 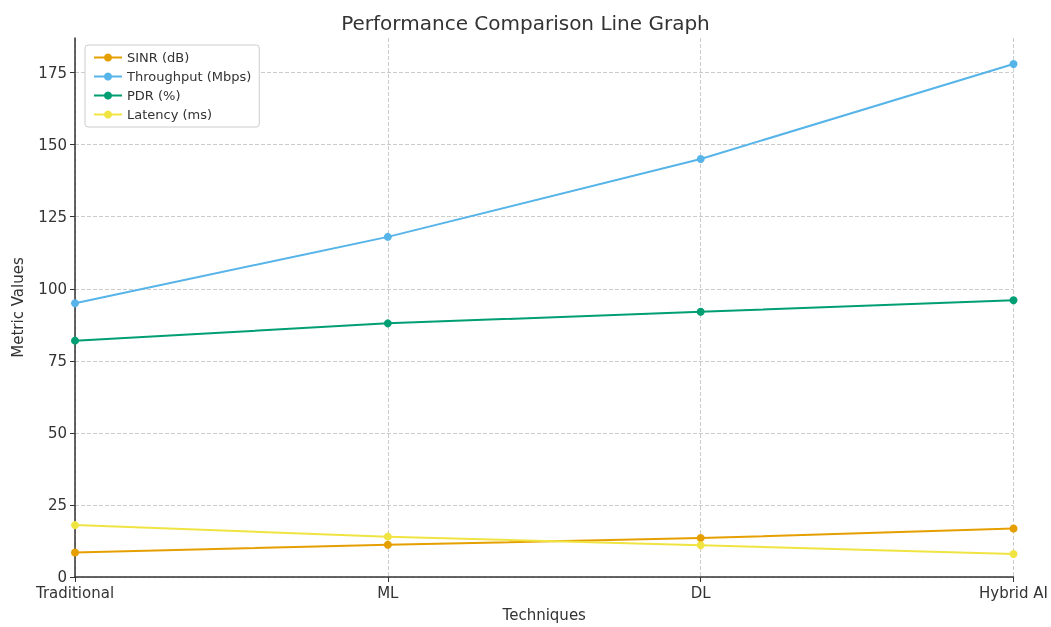 What do you see at coordinates (52, 288) in the screenshot?
I see `y-tick-label: 100` at bounding box center [52, 288].